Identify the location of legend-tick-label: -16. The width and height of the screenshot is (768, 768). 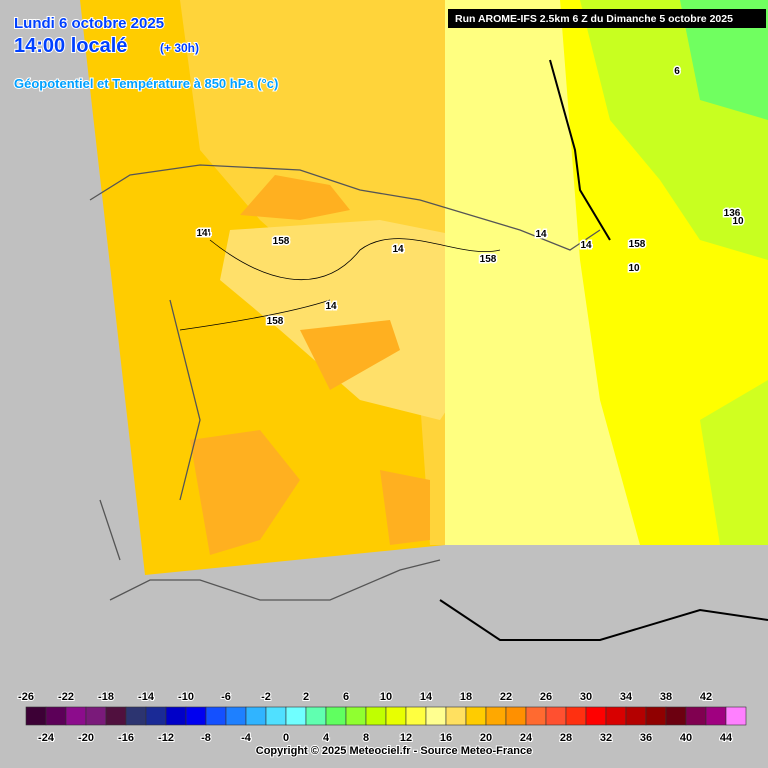
(126, 738).